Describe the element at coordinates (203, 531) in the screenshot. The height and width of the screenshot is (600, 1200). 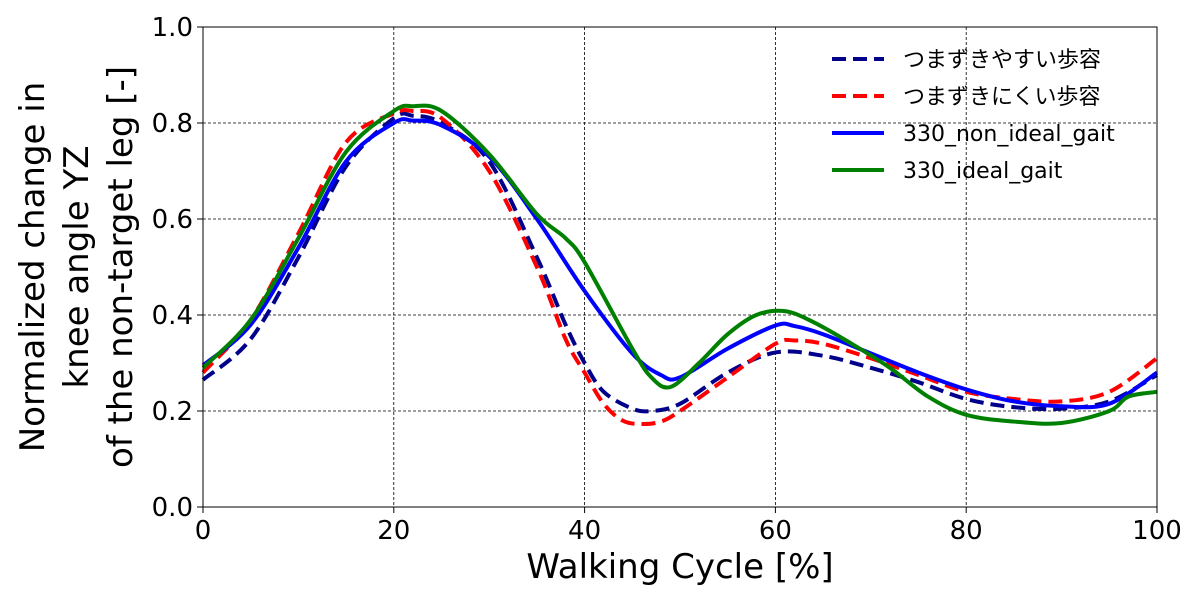
I see `x-tick-label: 0` at that location.